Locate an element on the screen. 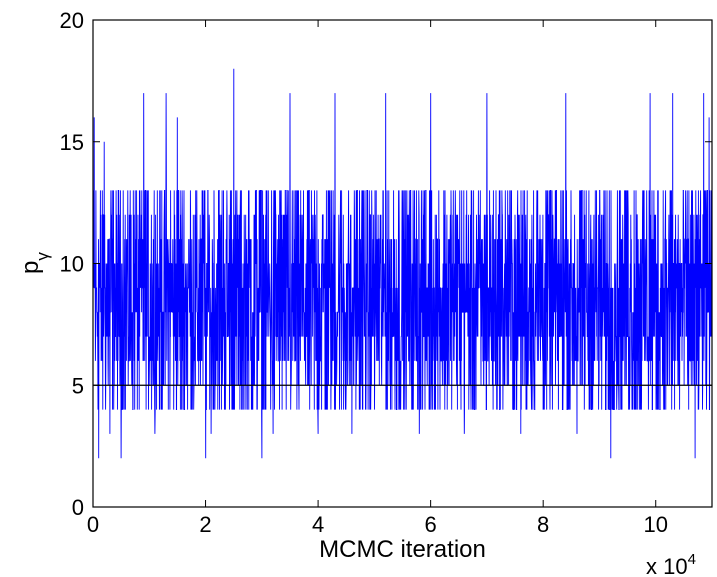  x-tick-label: 4 is located at coordinates (318, 524).